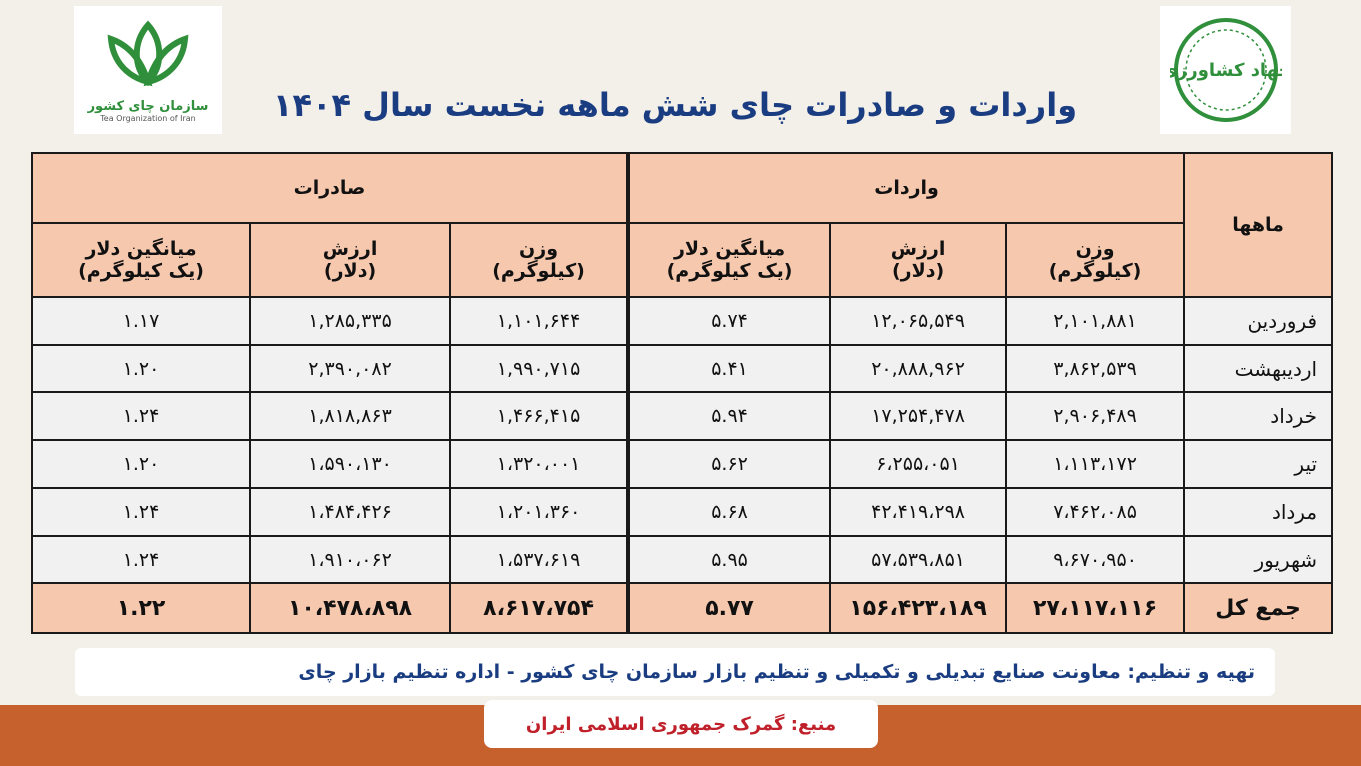 Image resolution: width=1361 pixels, height=766 pixels. What do you see at coordinates (350, 511) in the screenshot?
I see `export-value-cell: ۱،۴۸۴،۴۲۶` at bounding box center [350, 511].